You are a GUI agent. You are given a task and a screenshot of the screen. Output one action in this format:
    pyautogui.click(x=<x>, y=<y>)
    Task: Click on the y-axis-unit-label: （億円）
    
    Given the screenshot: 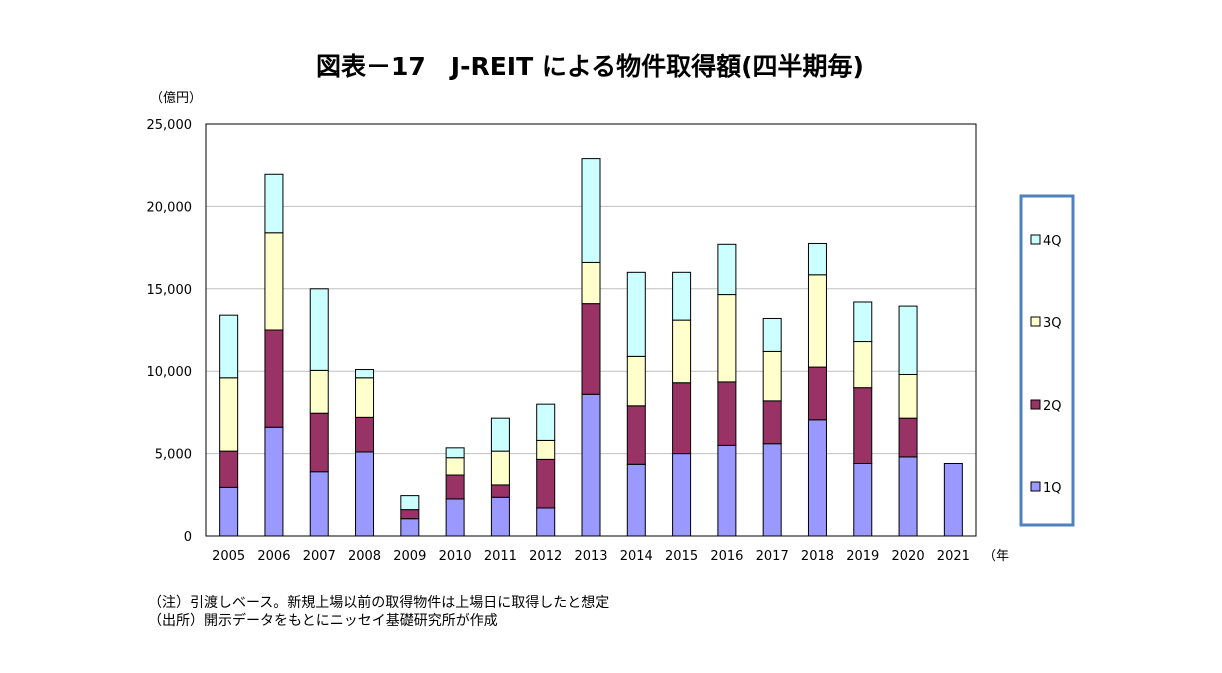 What is the action you would take?
    pyautogui.click(x=176, y=98)
    